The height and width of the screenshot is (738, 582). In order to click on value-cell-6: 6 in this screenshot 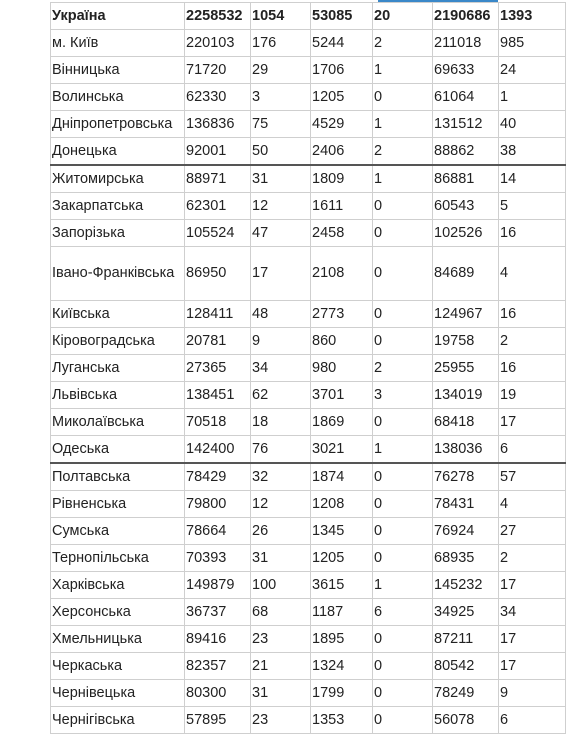, I will do `click(532, 449)`.